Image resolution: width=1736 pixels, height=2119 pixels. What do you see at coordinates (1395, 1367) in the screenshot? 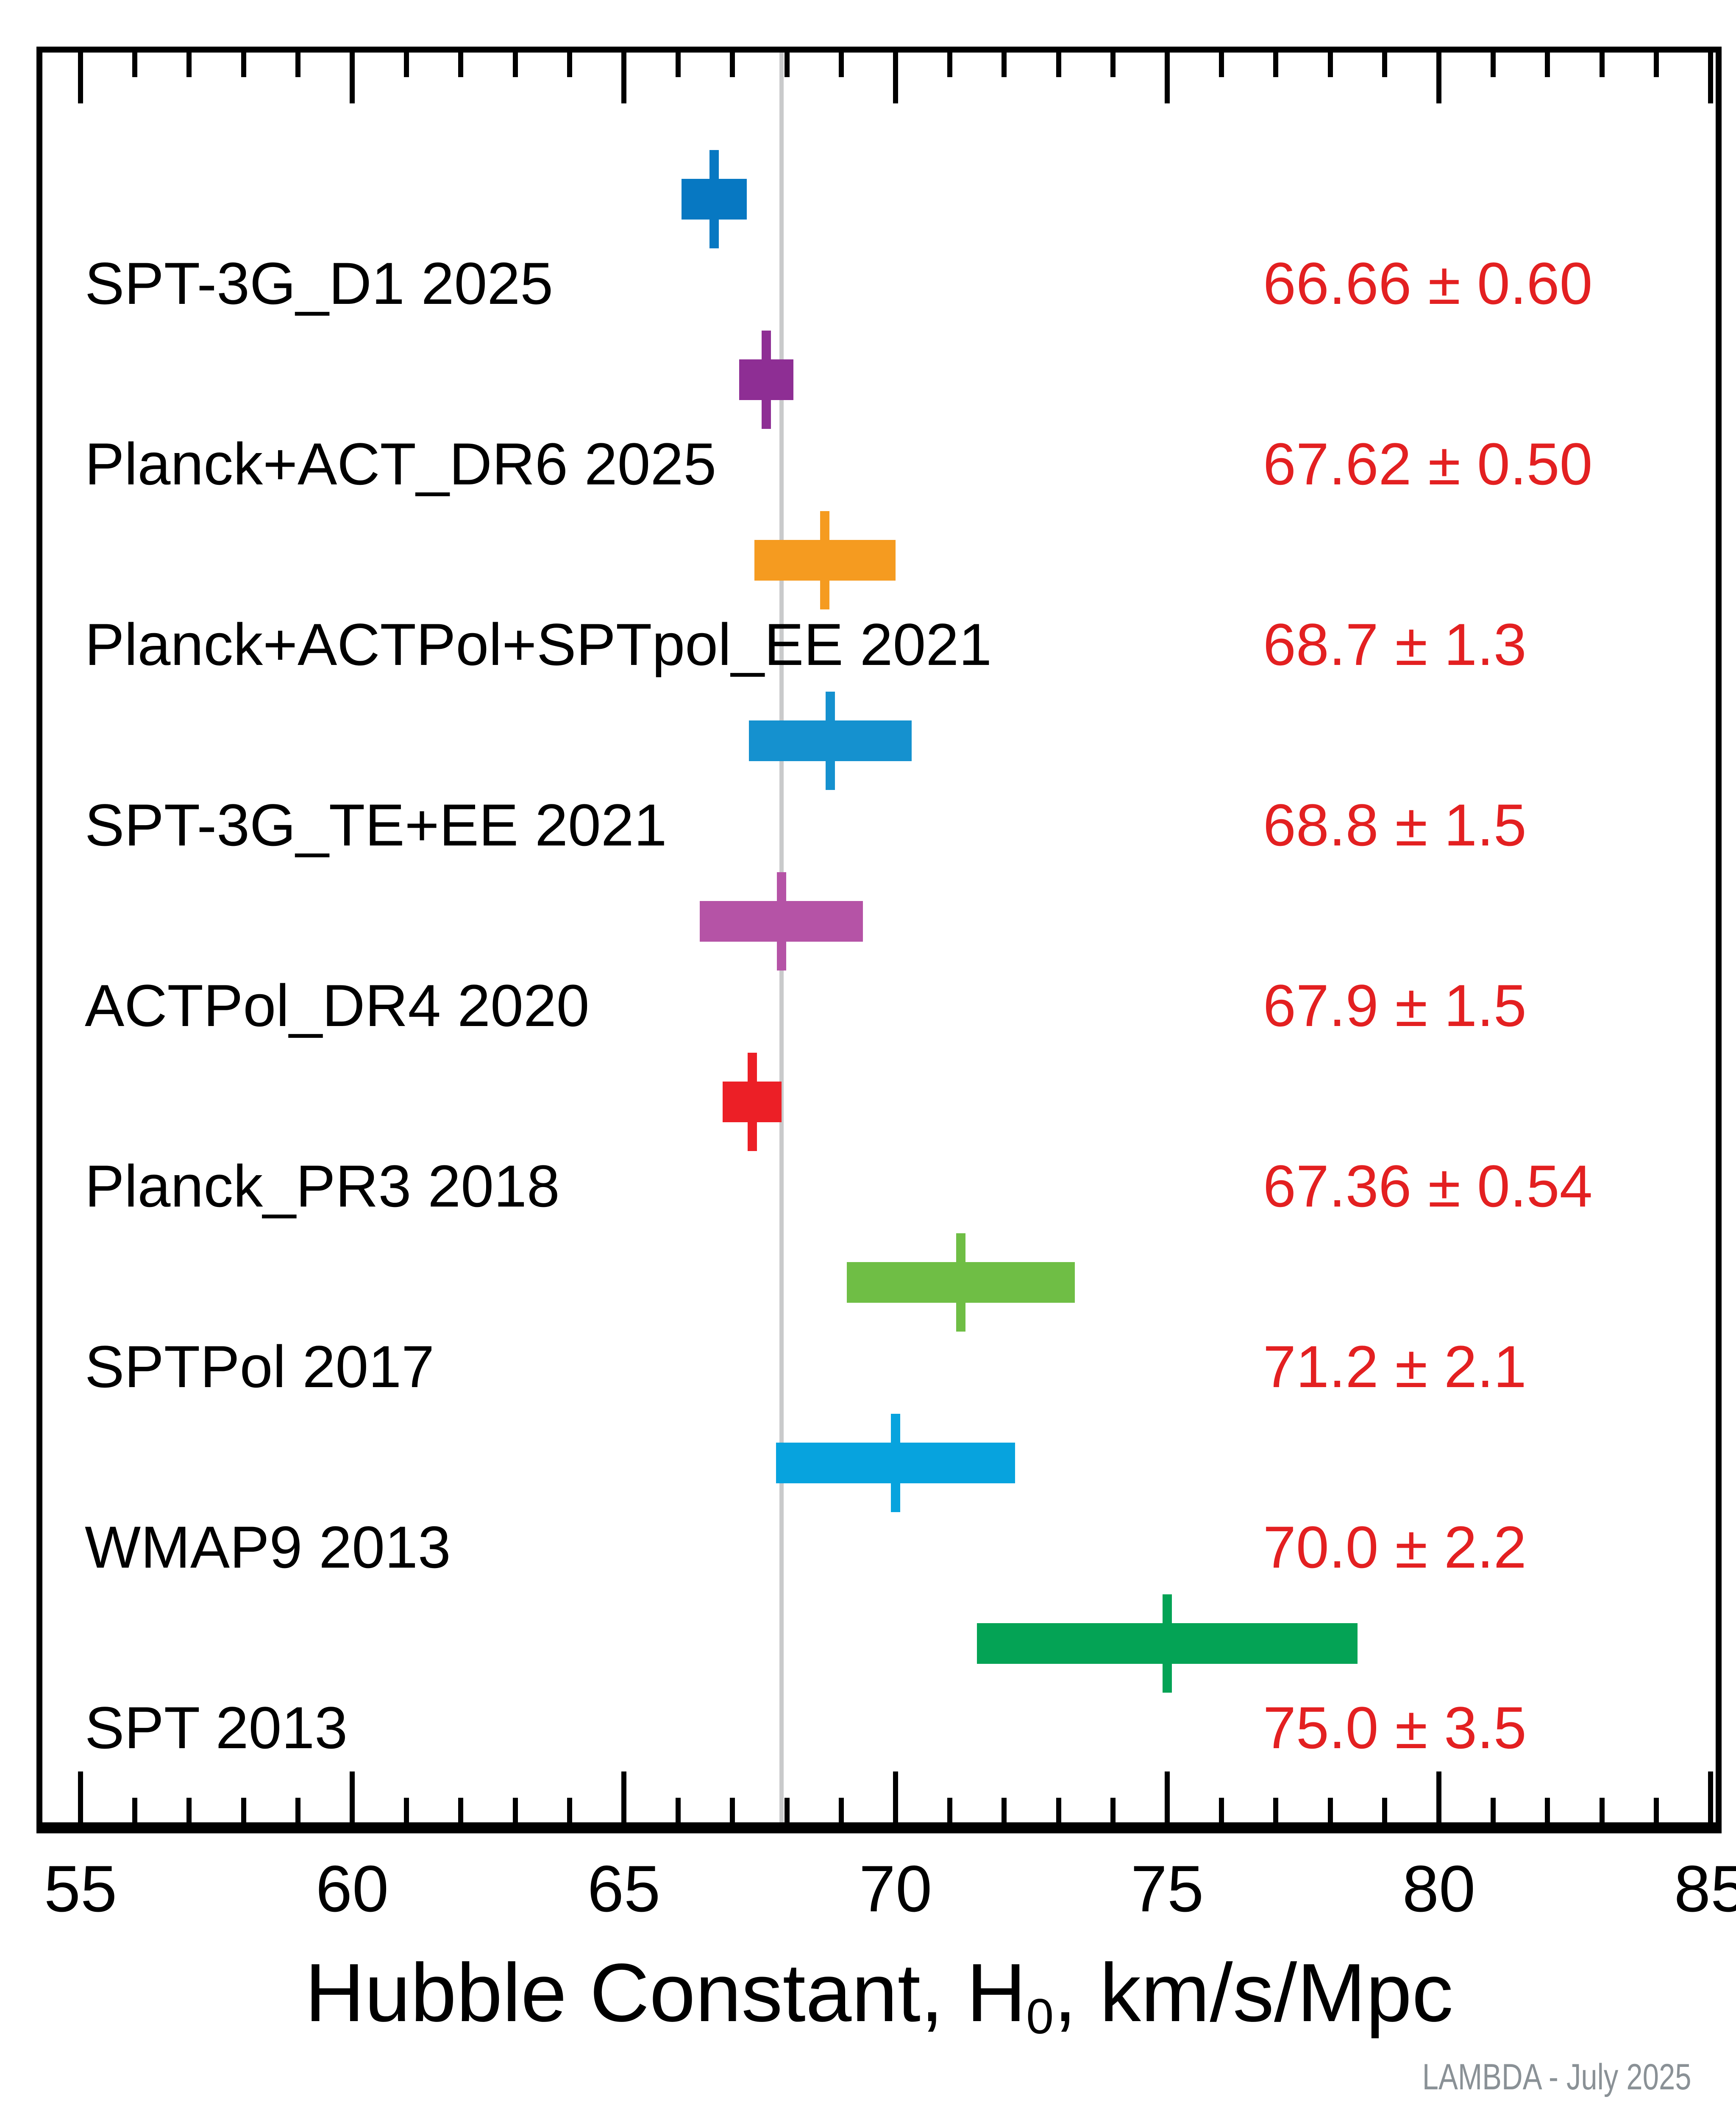
I see `measurement-value: 71.2 ± 2.1` at bounding box center [1395, 1367].